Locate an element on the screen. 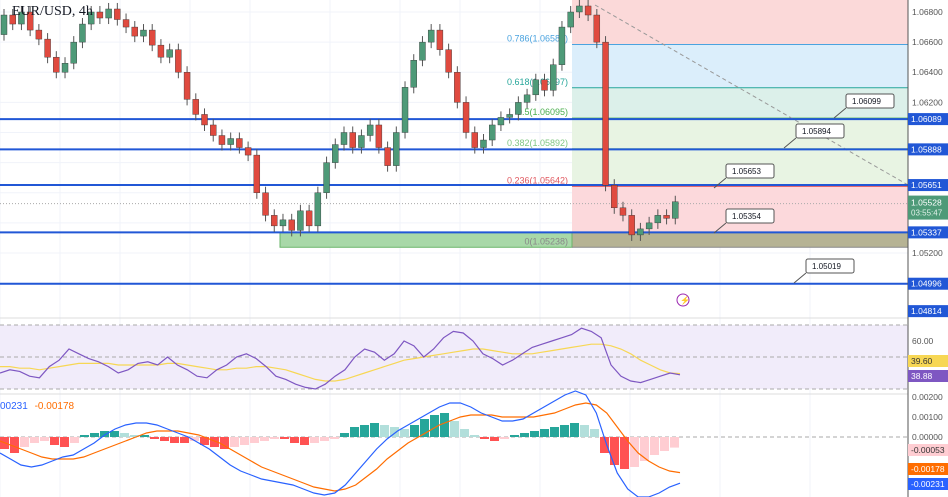  histogram-tag is located at coordinates (928, 450).